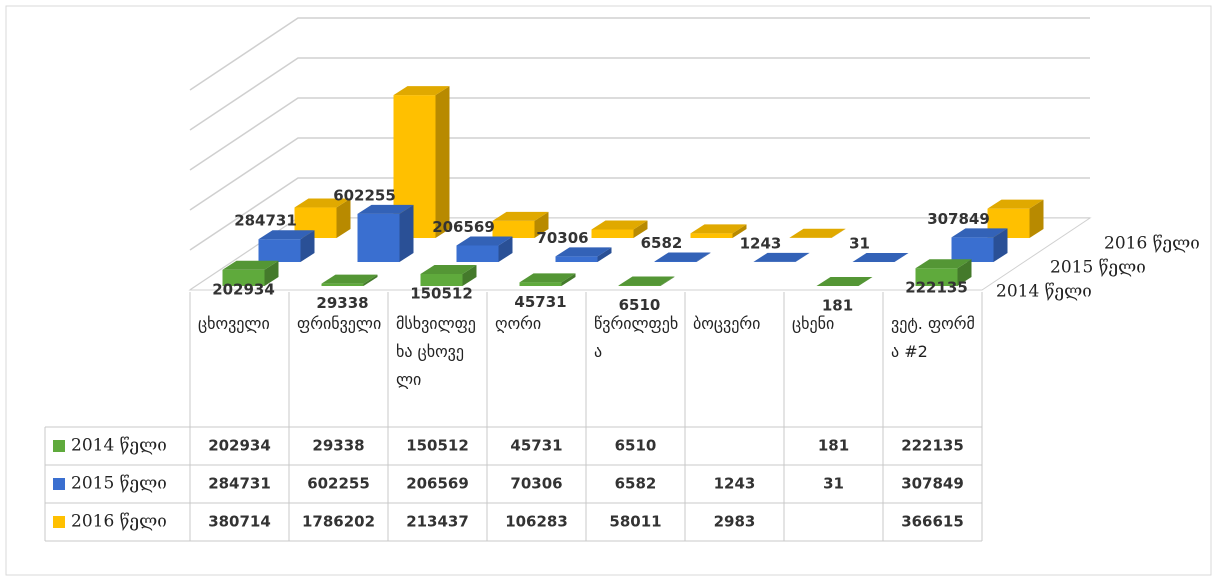  Describe the element at coordinates (932, 522) in the screenshot. I see `table-cell: 366615` at that location.